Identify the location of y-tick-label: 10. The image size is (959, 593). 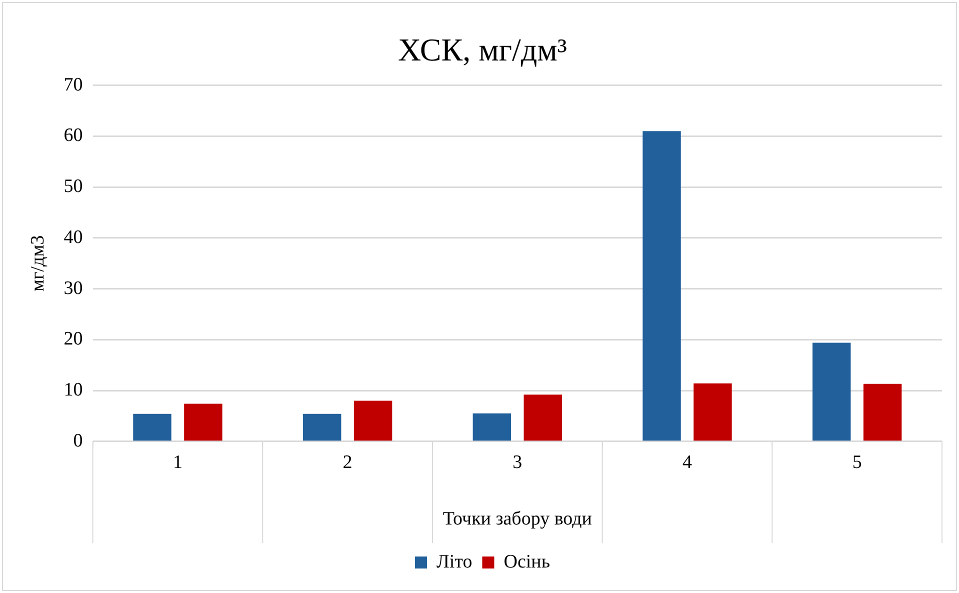
(73, 390).